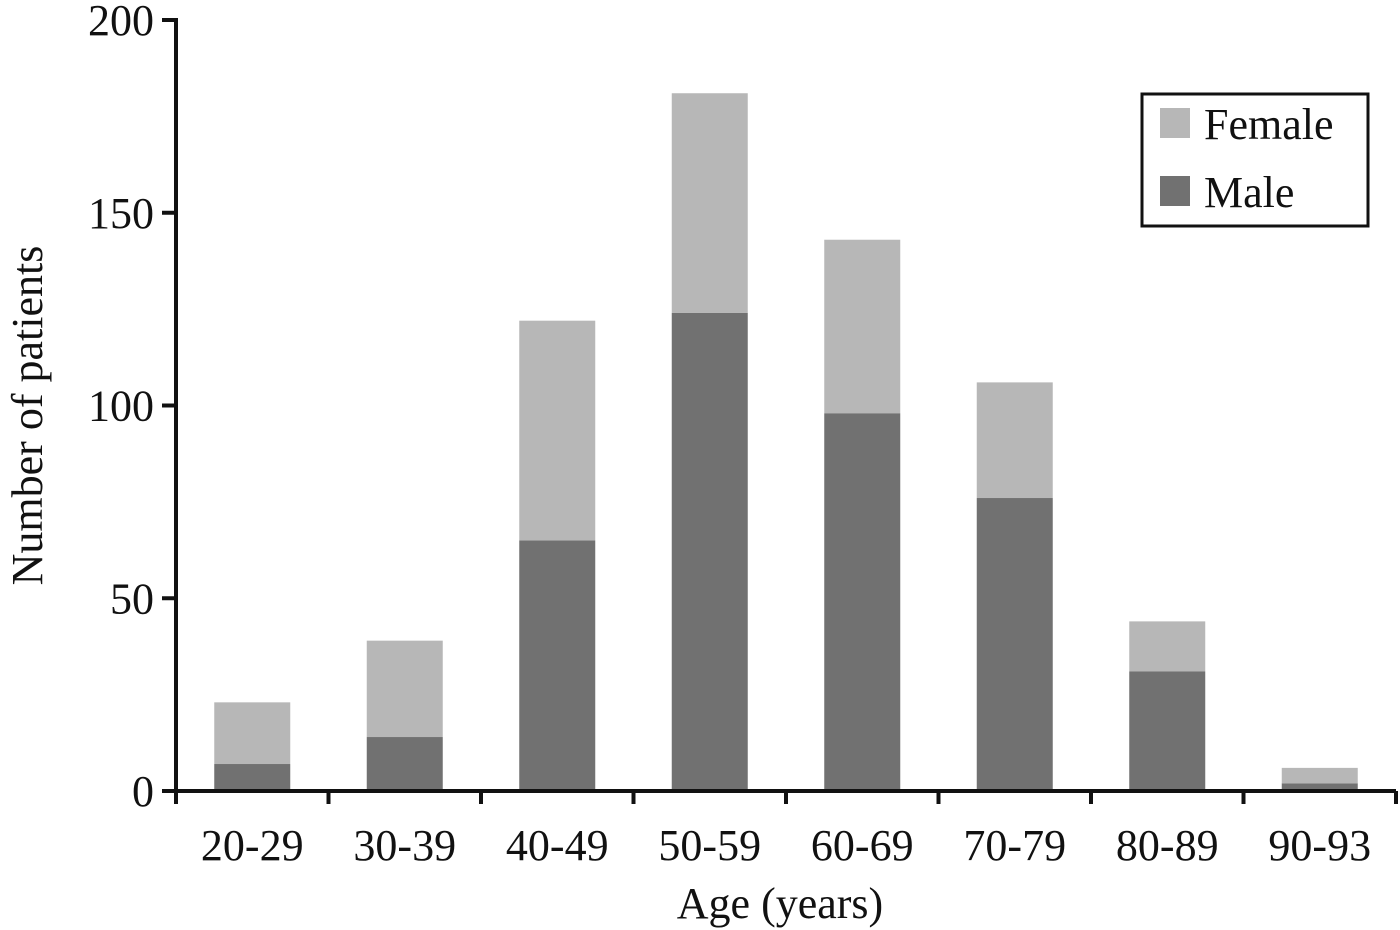  What do you see at coordinates (1175, 191) in the screenshot?
I see `legend-swatch-male` at bounding box center [1175, 191].